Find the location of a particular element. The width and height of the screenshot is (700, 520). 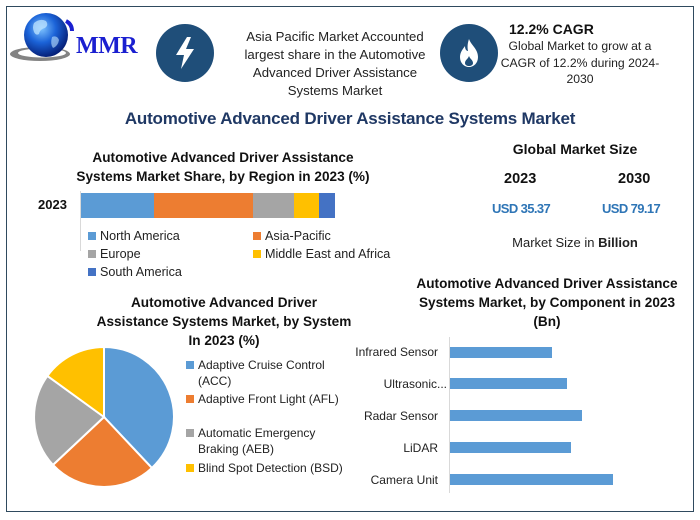

legend-aeb: Automatic Emergency Braking (AEB) is located at coordinates (271, 441).